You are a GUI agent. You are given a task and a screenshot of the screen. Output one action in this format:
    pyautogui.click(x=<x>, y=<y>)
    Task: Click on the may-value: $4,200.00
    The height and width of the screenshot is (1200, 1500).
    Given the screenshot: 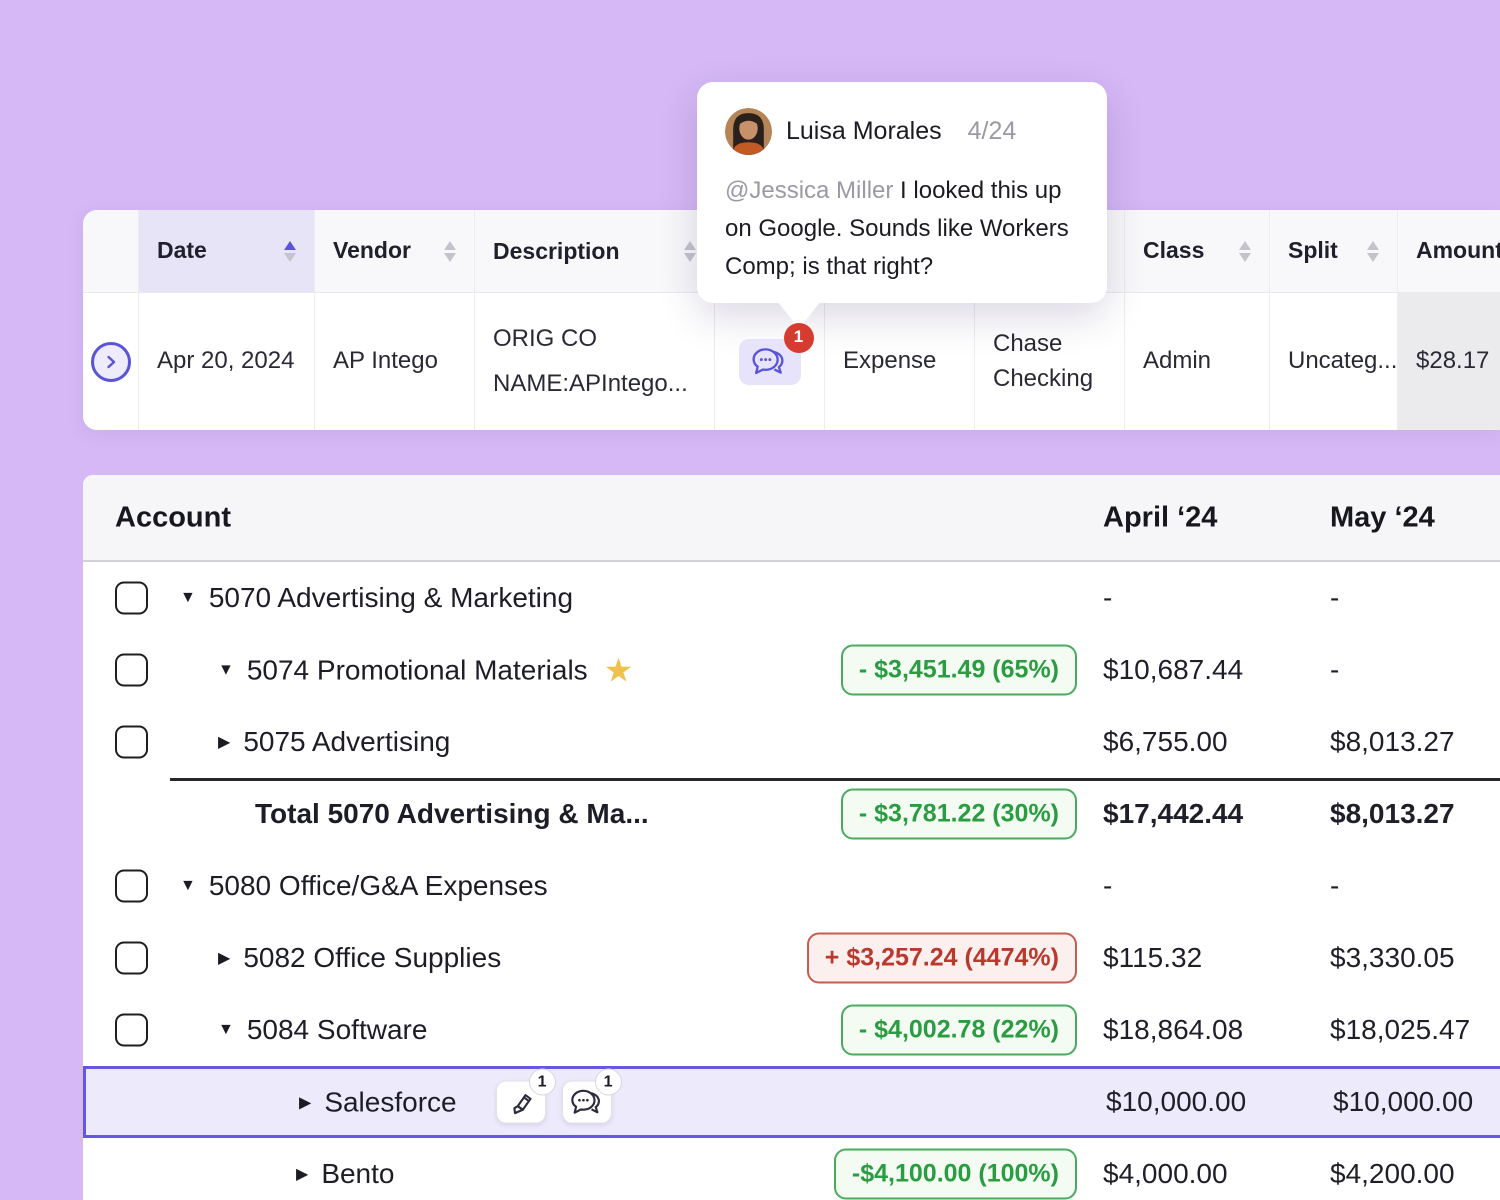 What is the action you would take?
    pyautogui.click(x=1392, y=1173)
    